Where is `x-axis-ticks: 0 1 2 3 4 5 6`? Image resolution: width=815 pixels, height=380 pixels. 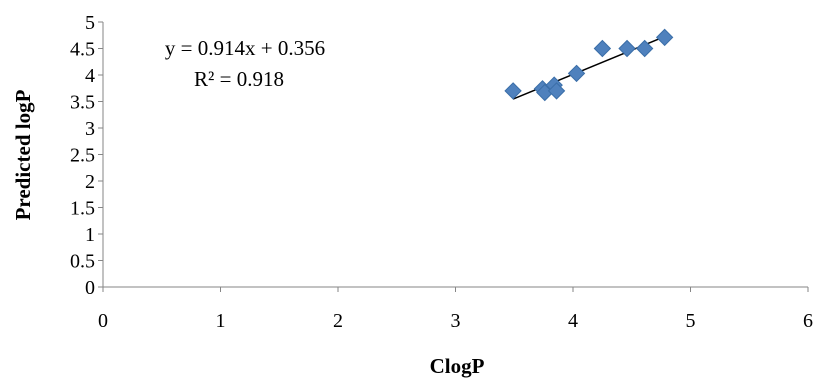
x-axis-ticks: 0 1 2 3 4 5 6 is located at coordinates (455, 309).